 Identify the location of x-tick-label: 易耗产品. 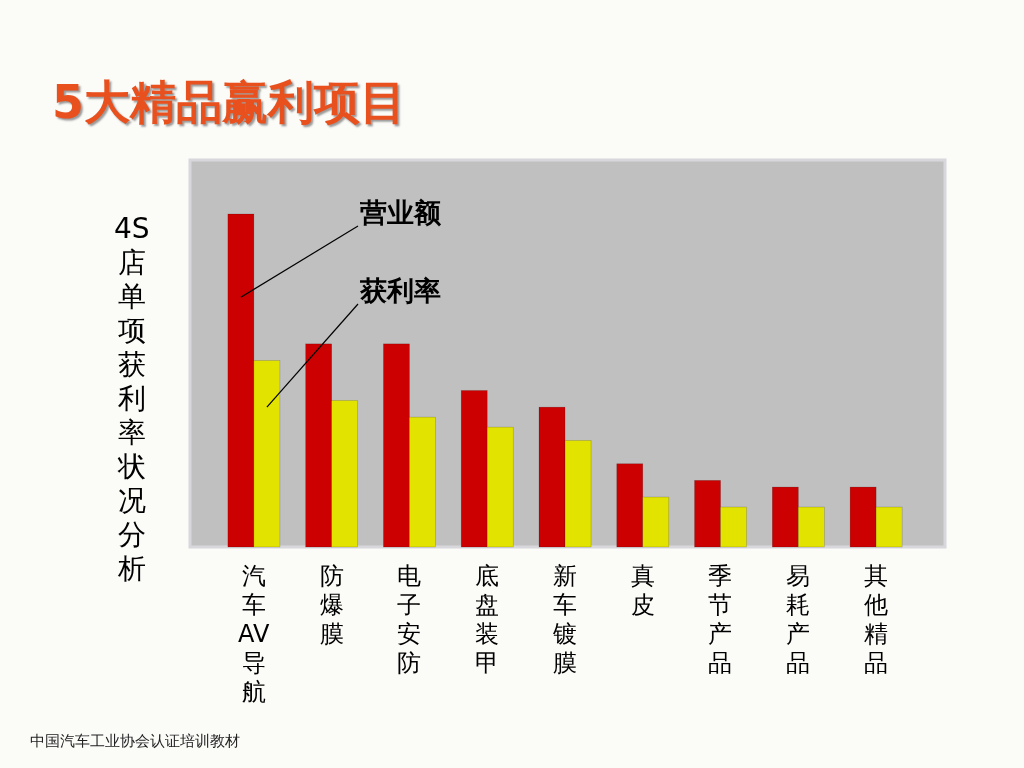
(798, 620).